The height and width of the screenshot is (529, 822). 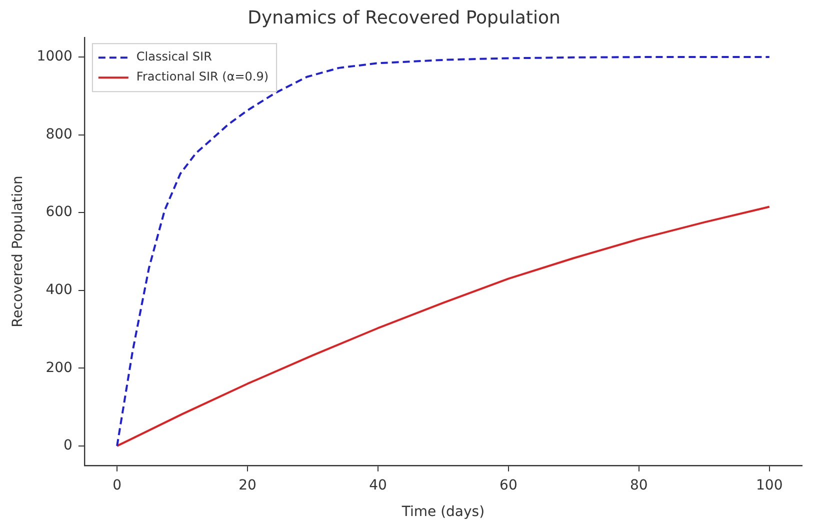 What do you see at coordinates (68, 446) in the screenshot?
I see `y-tick-label: 0` at bounding box center [68, 446].